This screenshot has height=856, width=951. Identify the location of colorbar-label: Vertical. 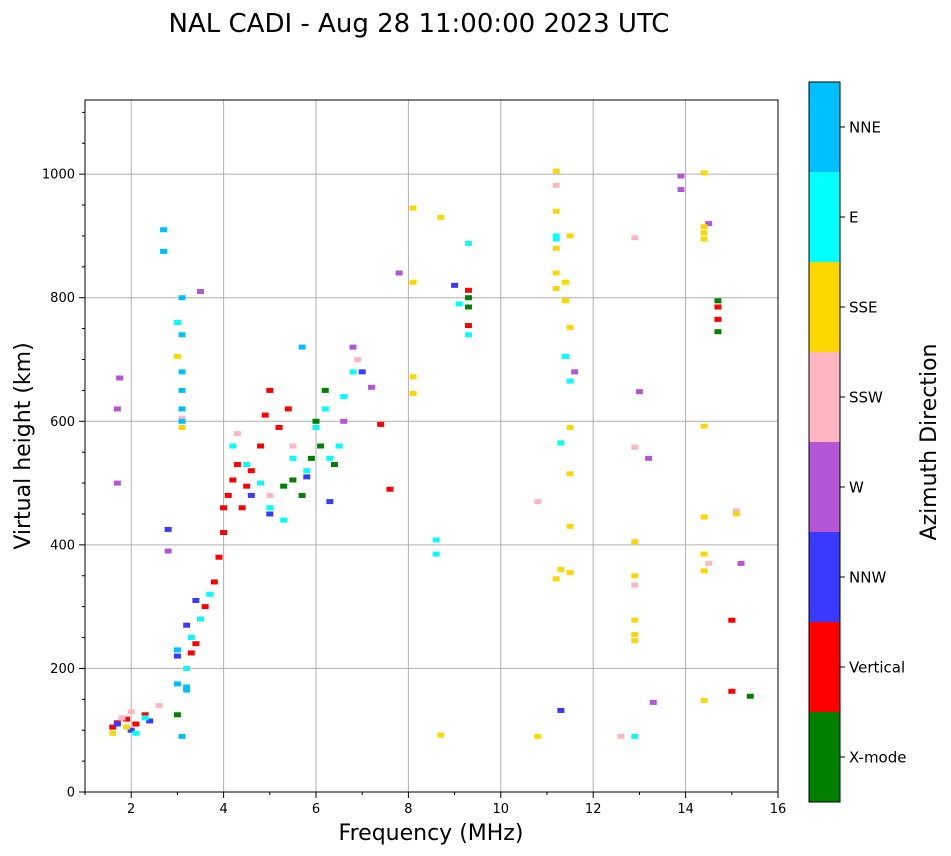
(877, 668).